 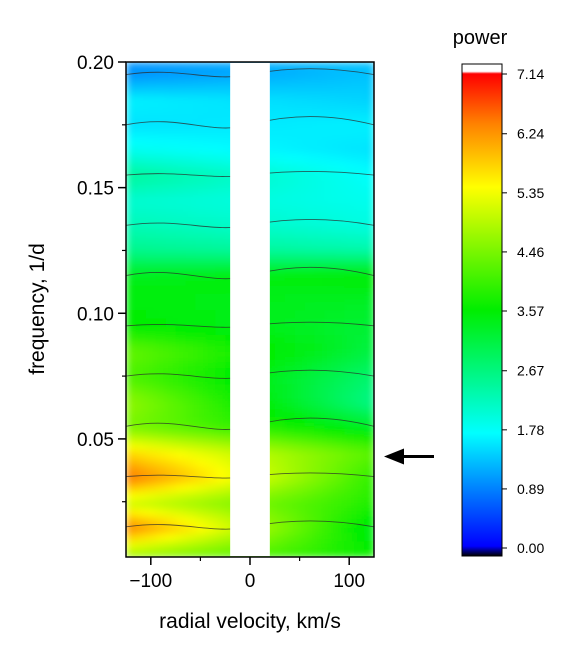 What do you see at coordinates (409, 456) in the screenshot?
I see `frequency-arrow-annotation` at bounding box center [409, 456].